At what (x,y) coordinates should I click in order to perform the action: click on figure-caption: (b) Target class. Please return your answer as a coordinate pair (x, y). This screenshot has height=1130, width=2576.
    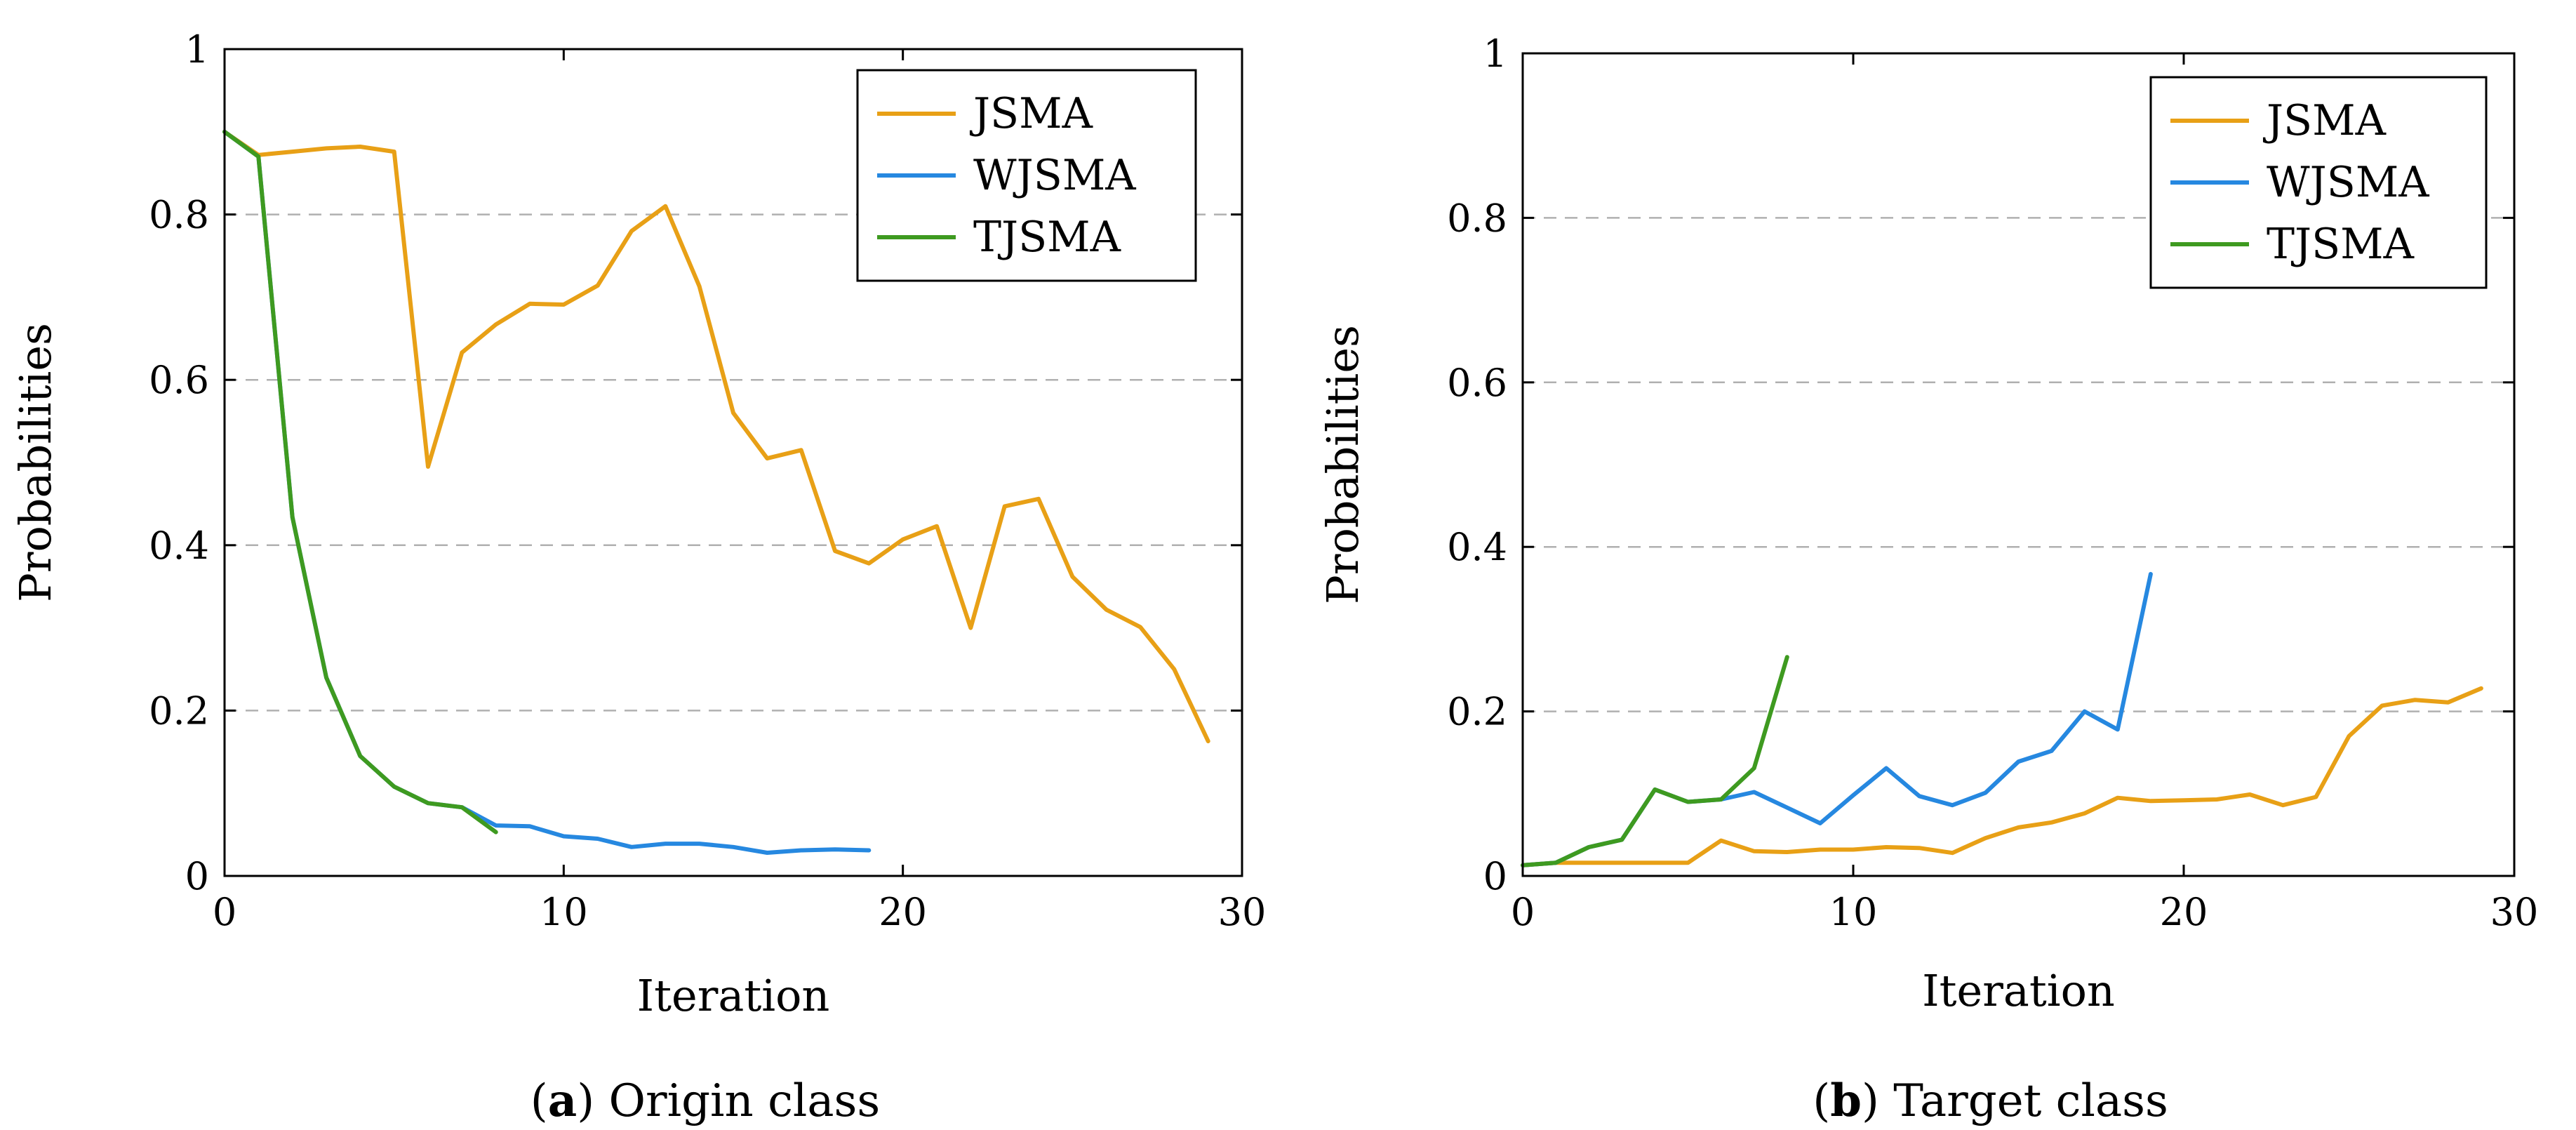
    Looking at the image, I should click on (1991, 1101).